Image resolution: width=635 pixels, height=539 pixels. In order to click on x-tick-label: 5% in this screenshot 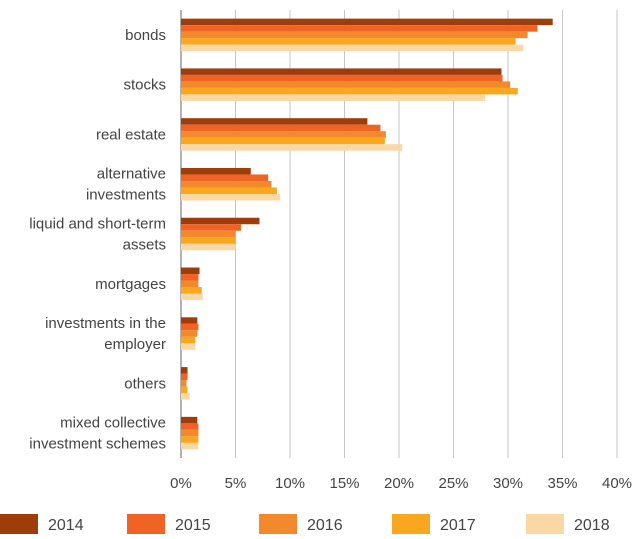, I will do `click(236, 483)`.